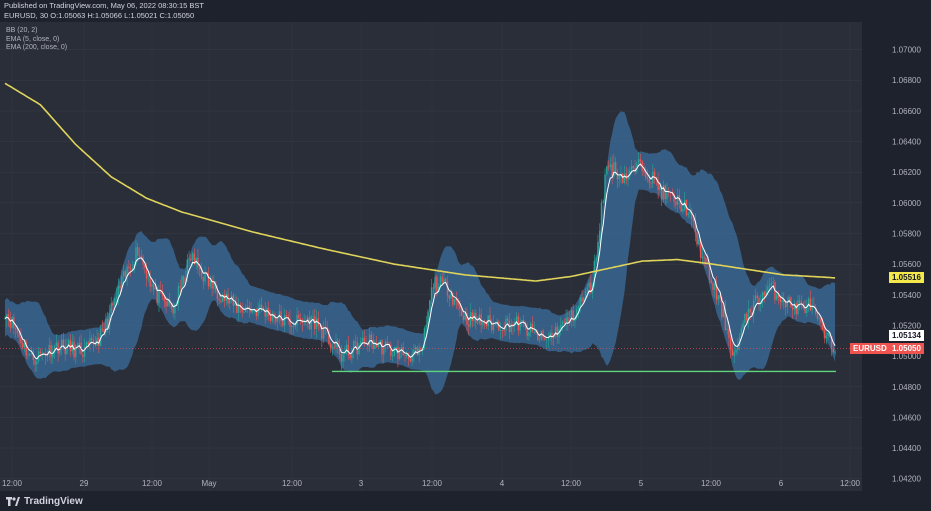 Image resolution: width=931 pixels, height=511 pixels. Describe the element at coordinates (152, 483) in the screenshot. I see `time-tick-label: 12:00` at that location.